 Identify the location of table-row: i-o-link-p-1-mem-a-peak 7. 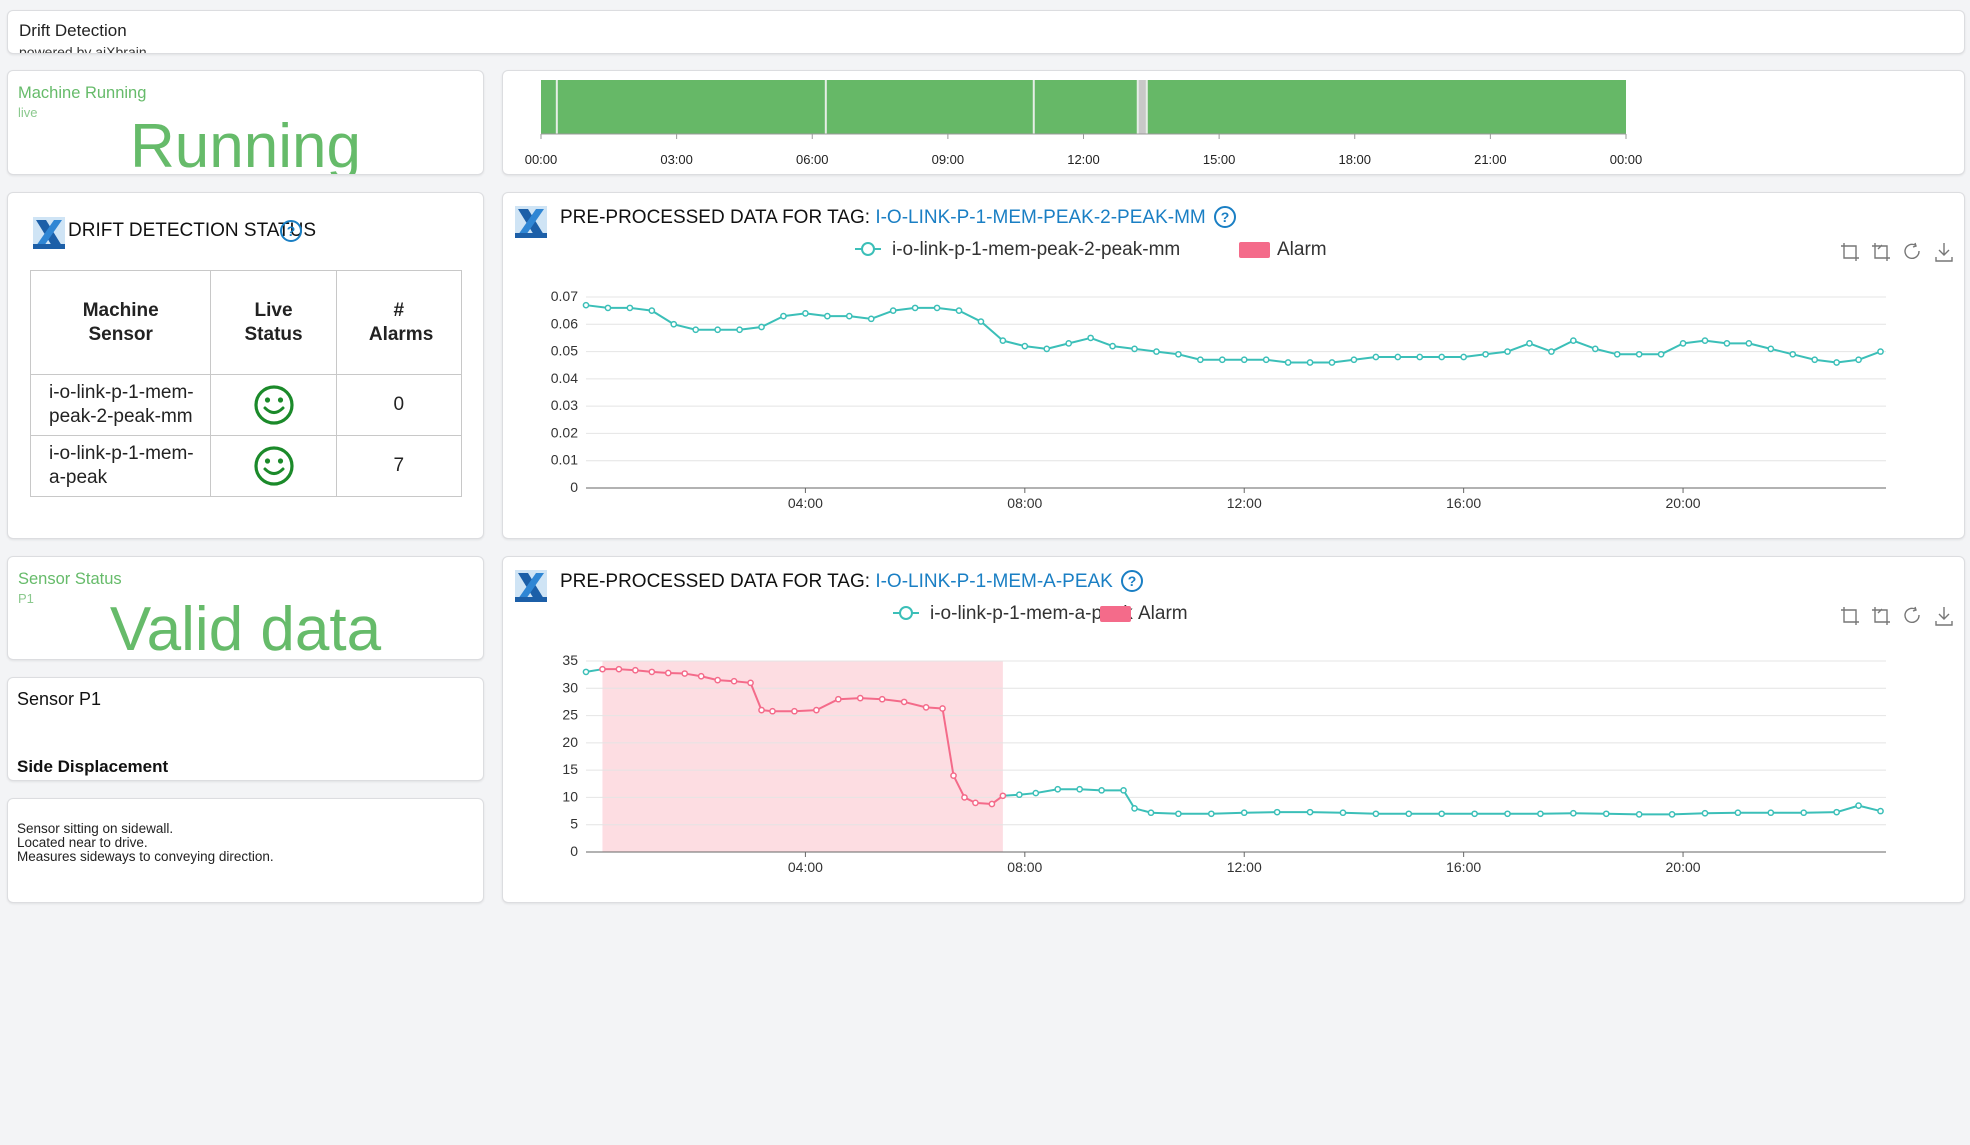
(246, 466).